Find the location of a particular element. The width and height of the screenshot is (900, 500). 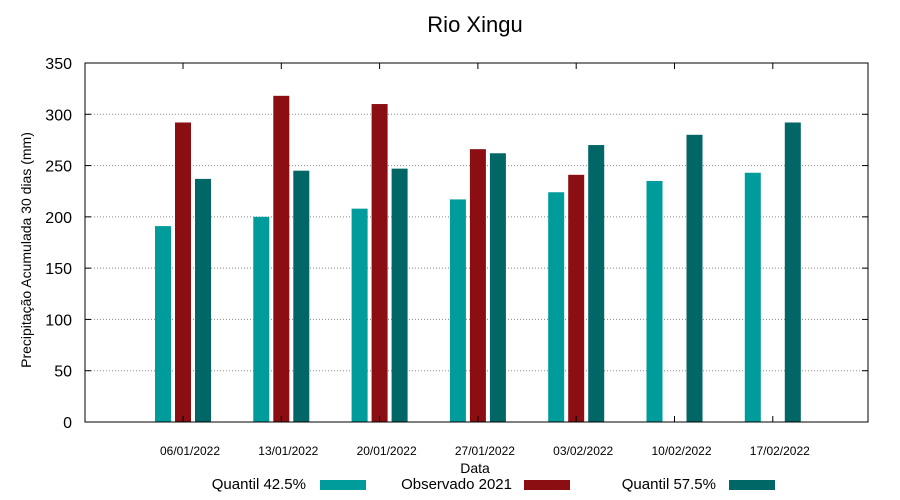

y-tick-label: 200 is located at coordinates (58, 218).